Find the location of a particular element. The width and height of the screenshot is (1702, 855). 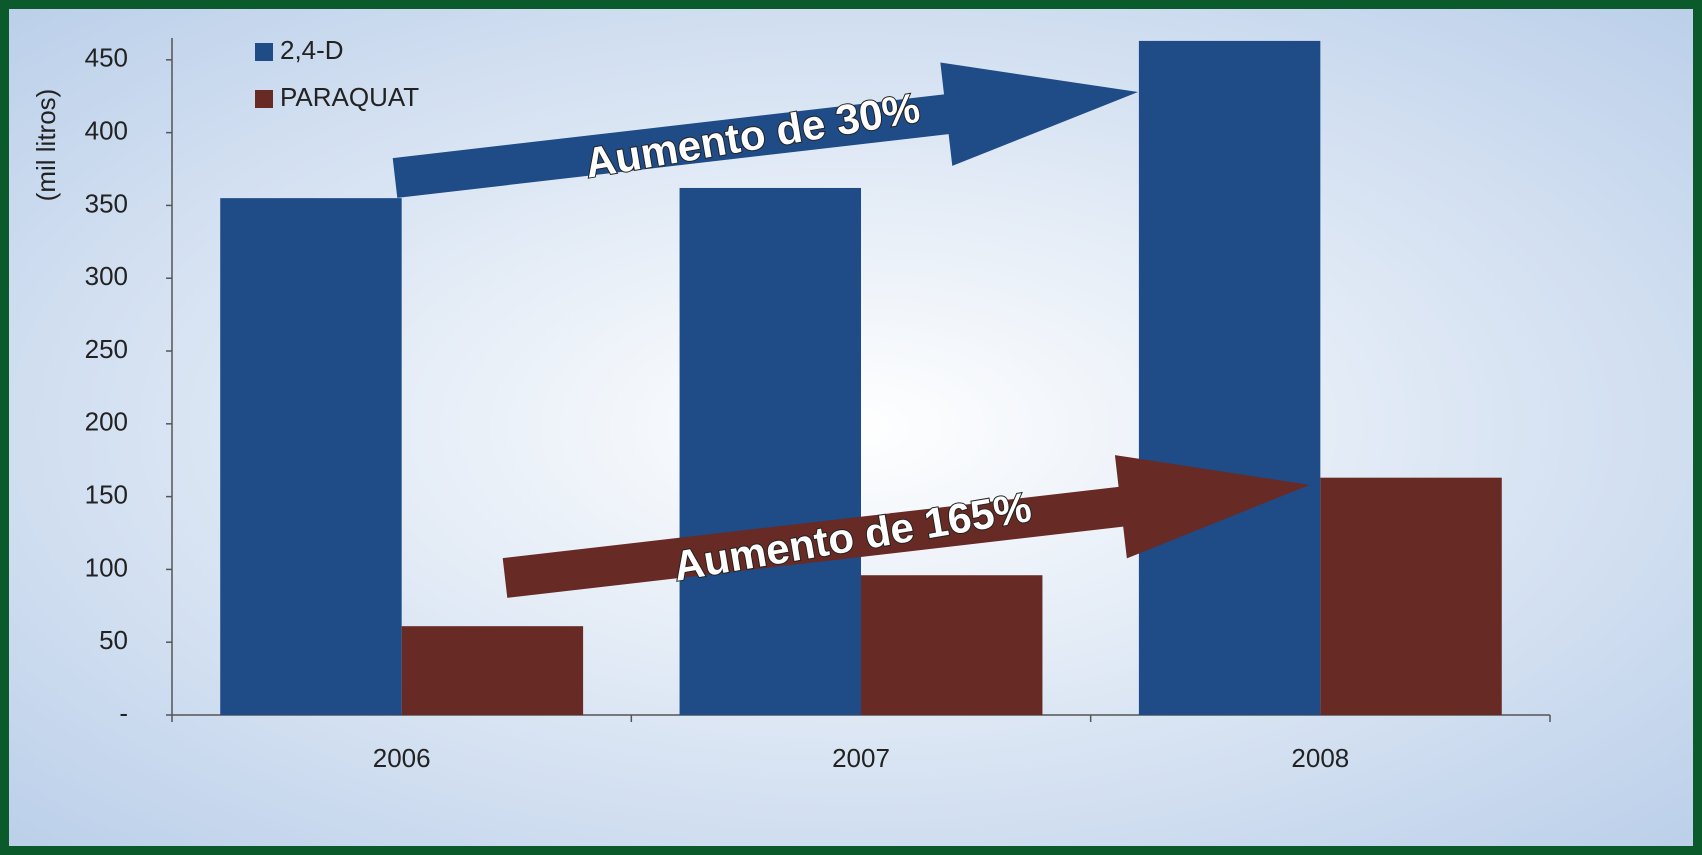

y-tick-label: 350 is located at coordinates (106, 203).